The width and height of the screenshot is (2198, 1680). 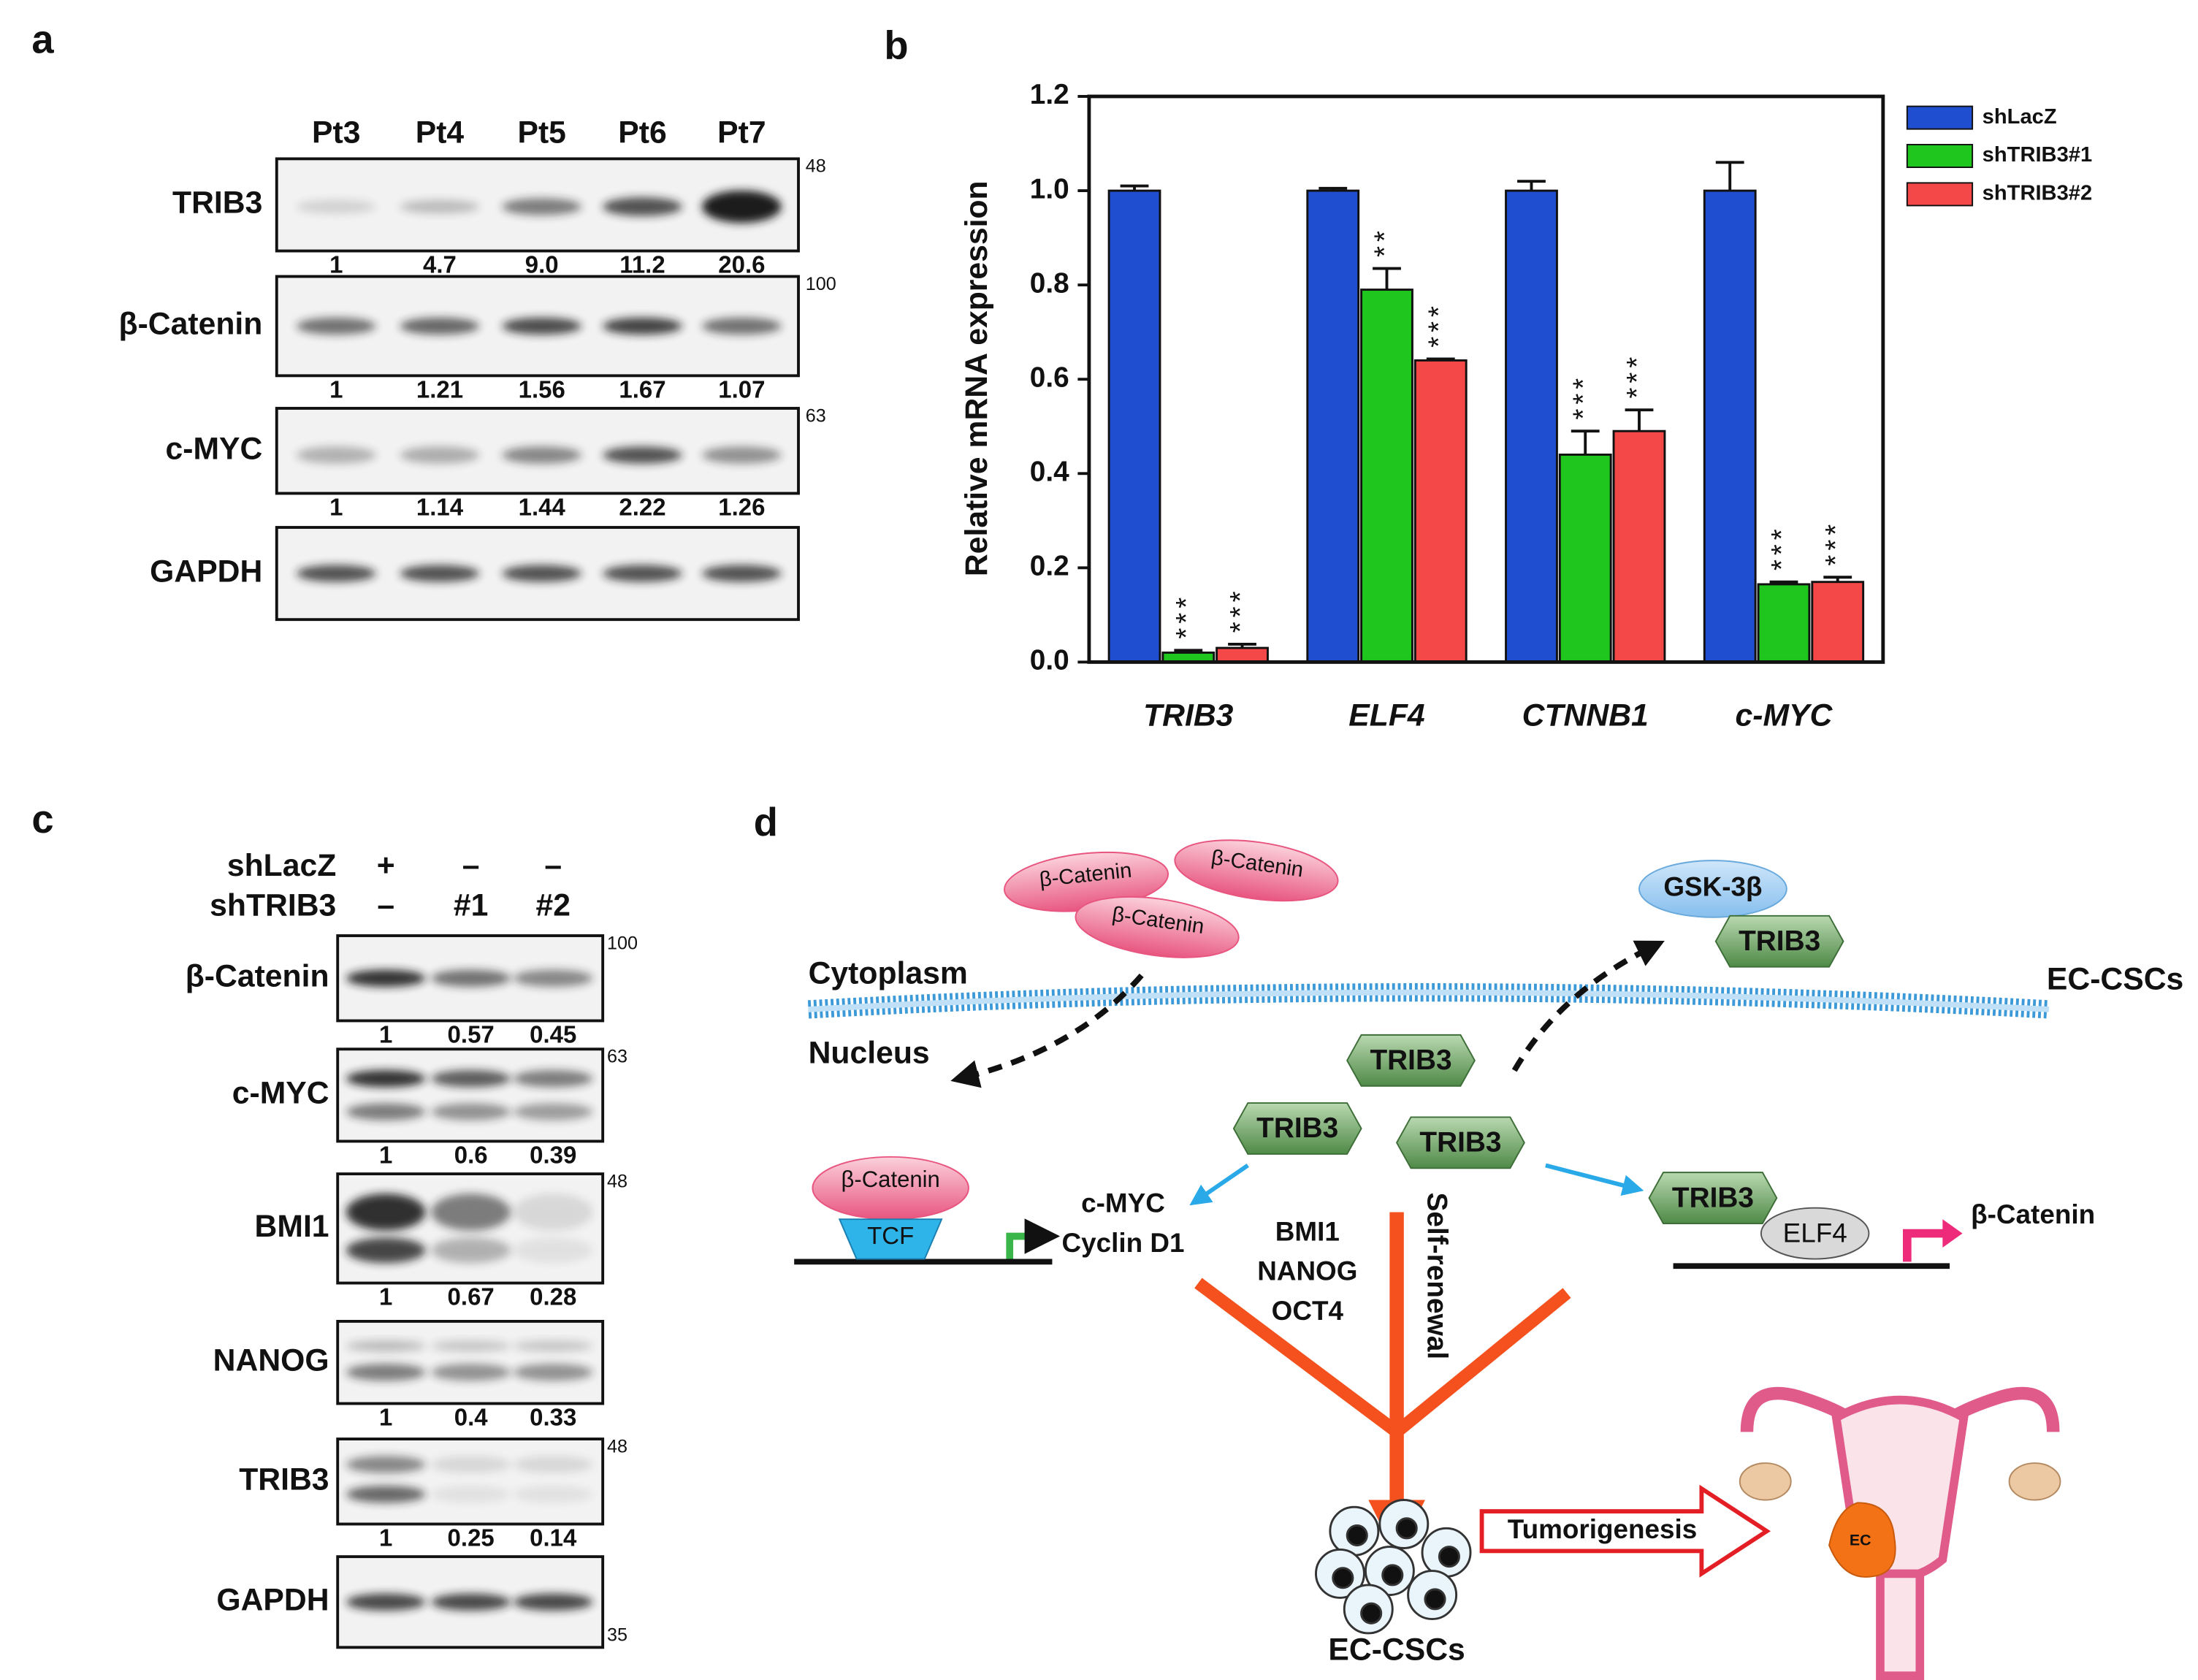 I want to click on blot-frame, so click(x=470, y=1362).